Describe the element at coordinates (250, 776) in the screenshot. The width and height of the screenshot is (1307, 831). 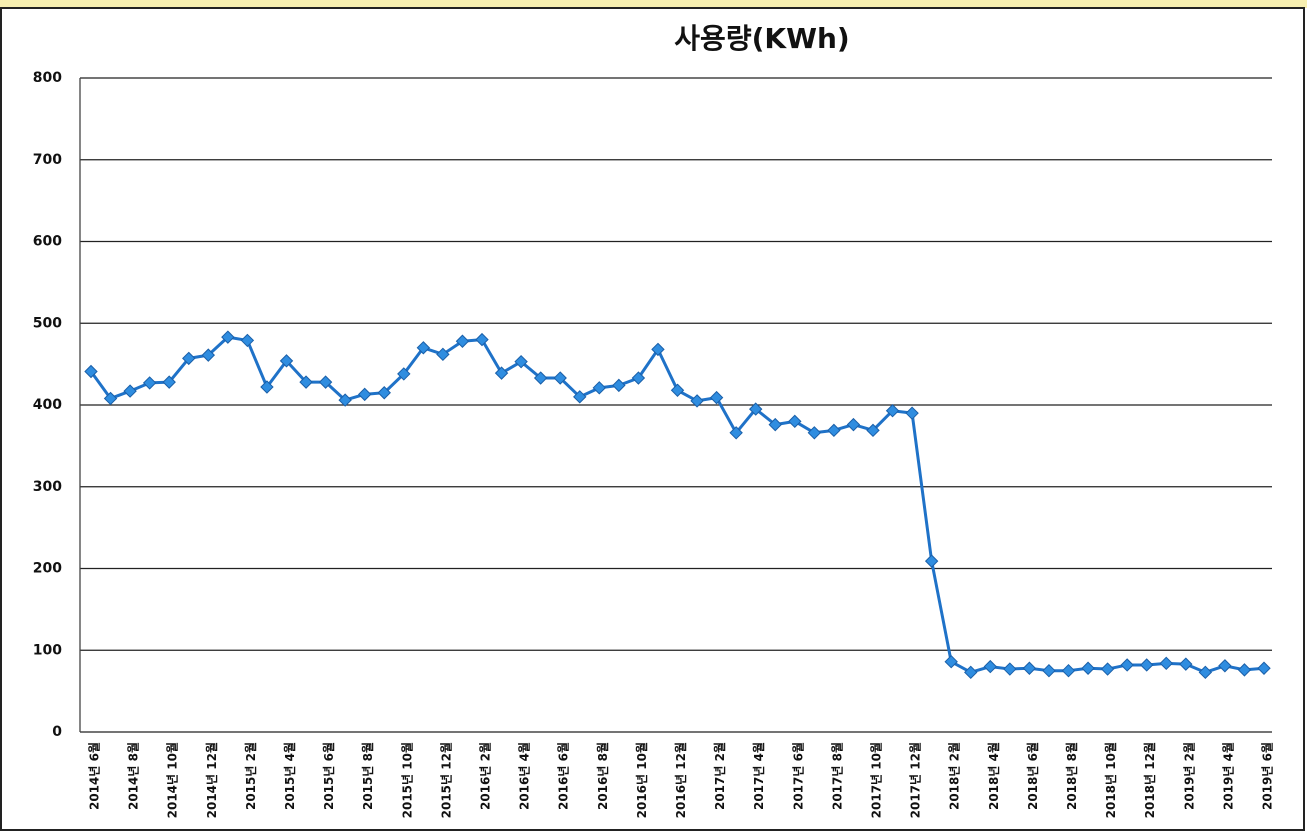
I see `x-tick-label: 2015년 2월` at that location.